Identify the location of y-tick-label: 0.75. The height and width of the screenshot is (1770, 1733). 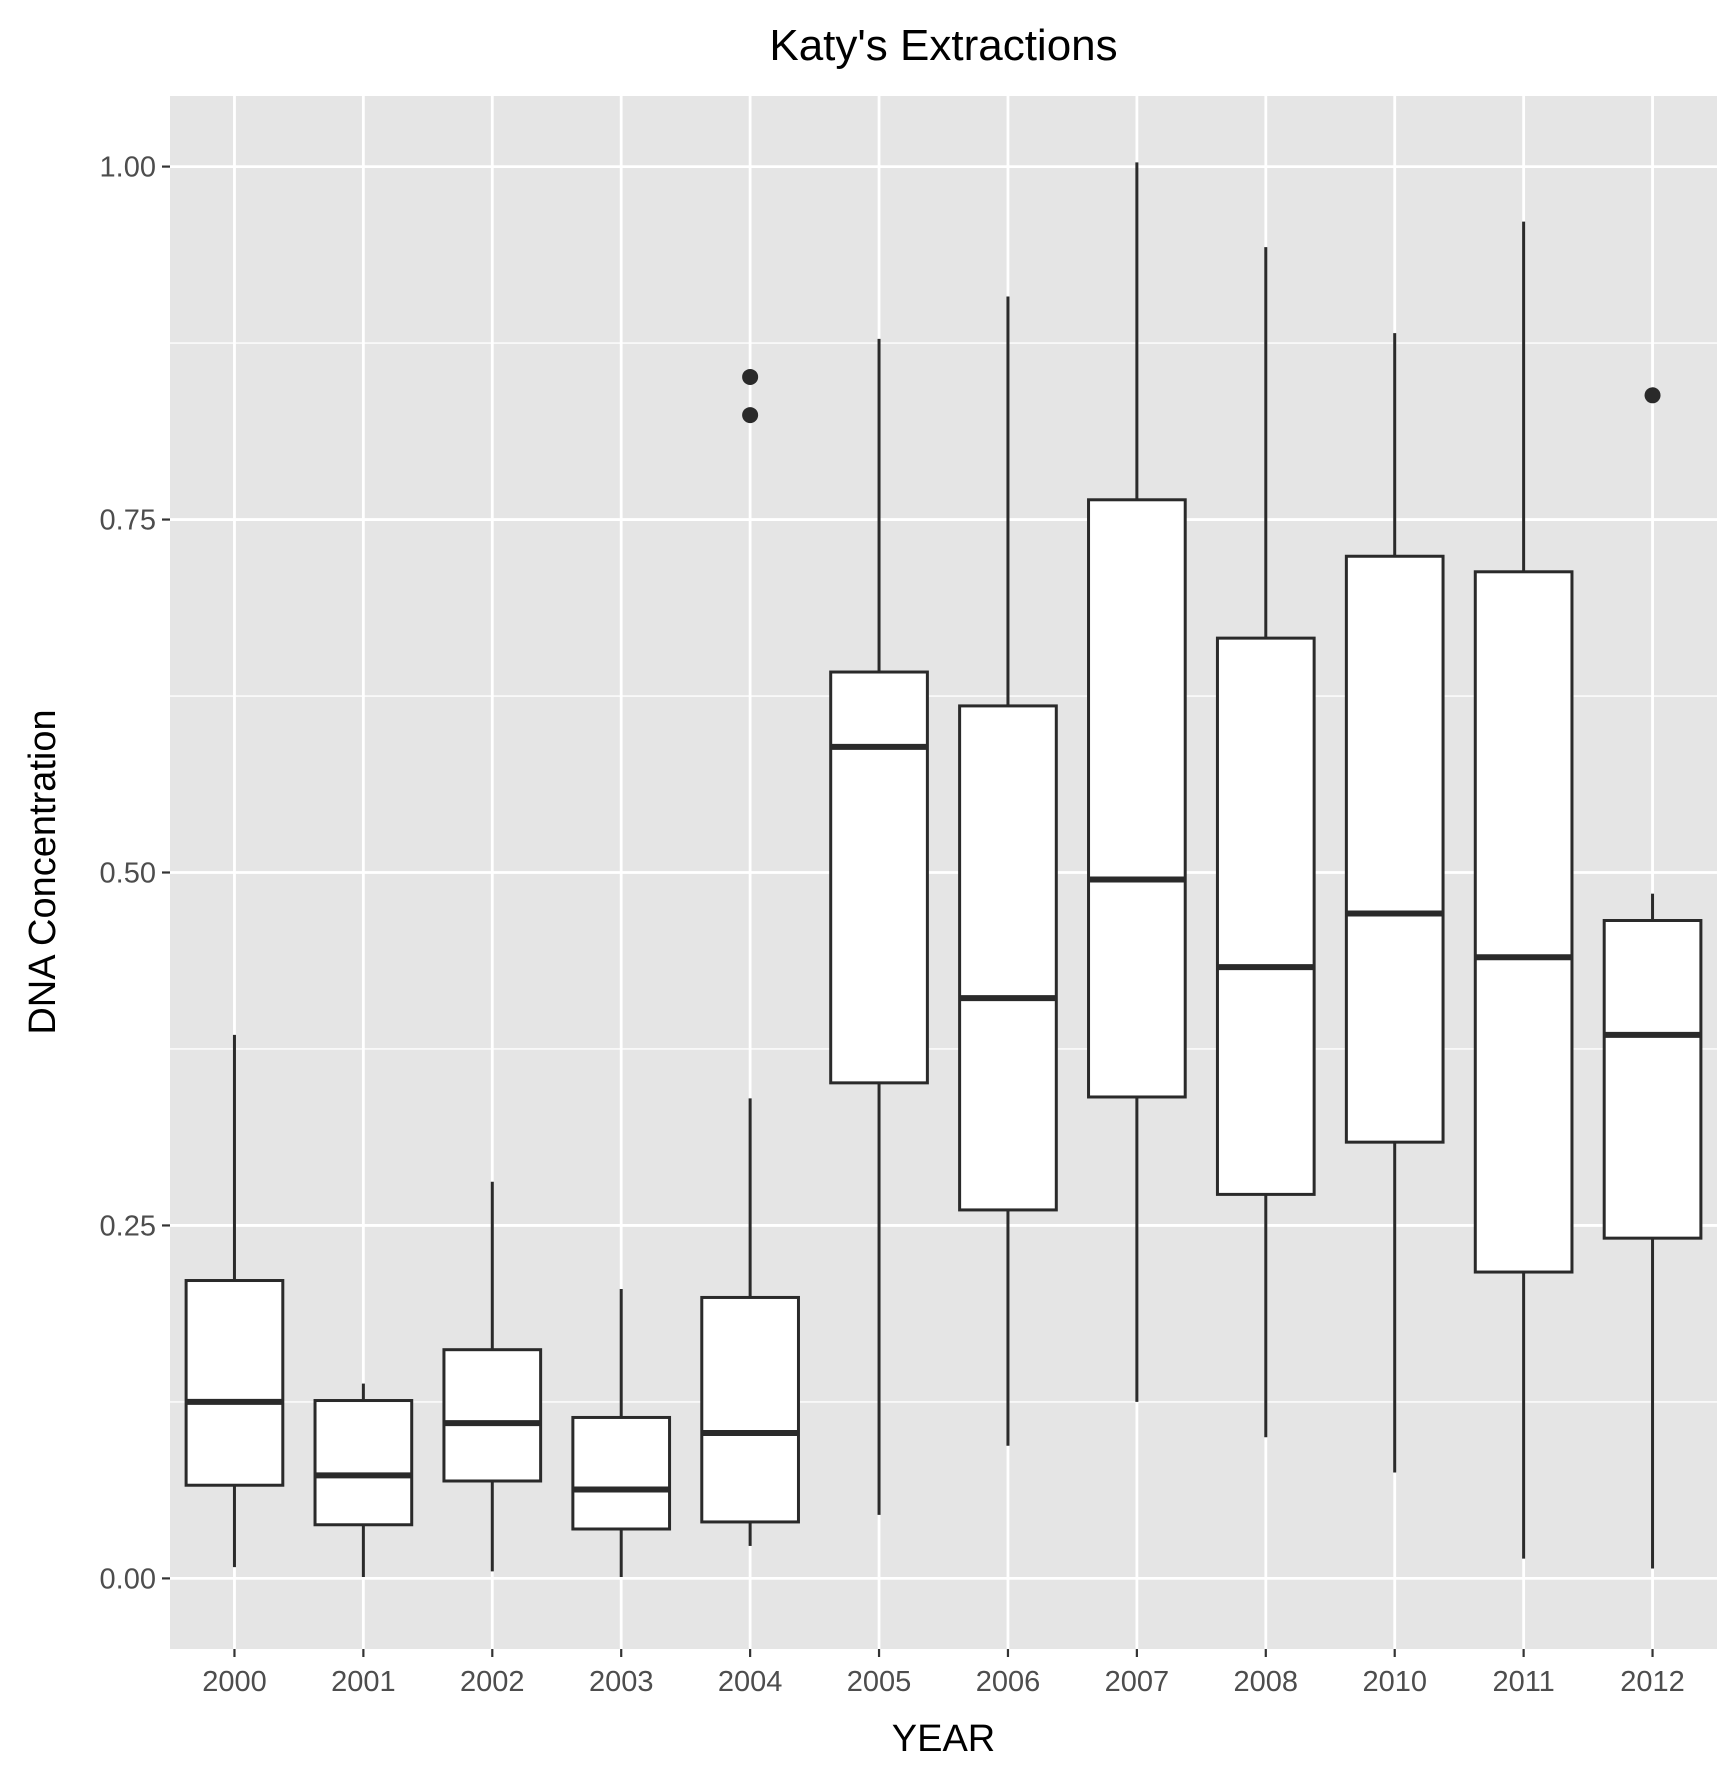
(128, 521).